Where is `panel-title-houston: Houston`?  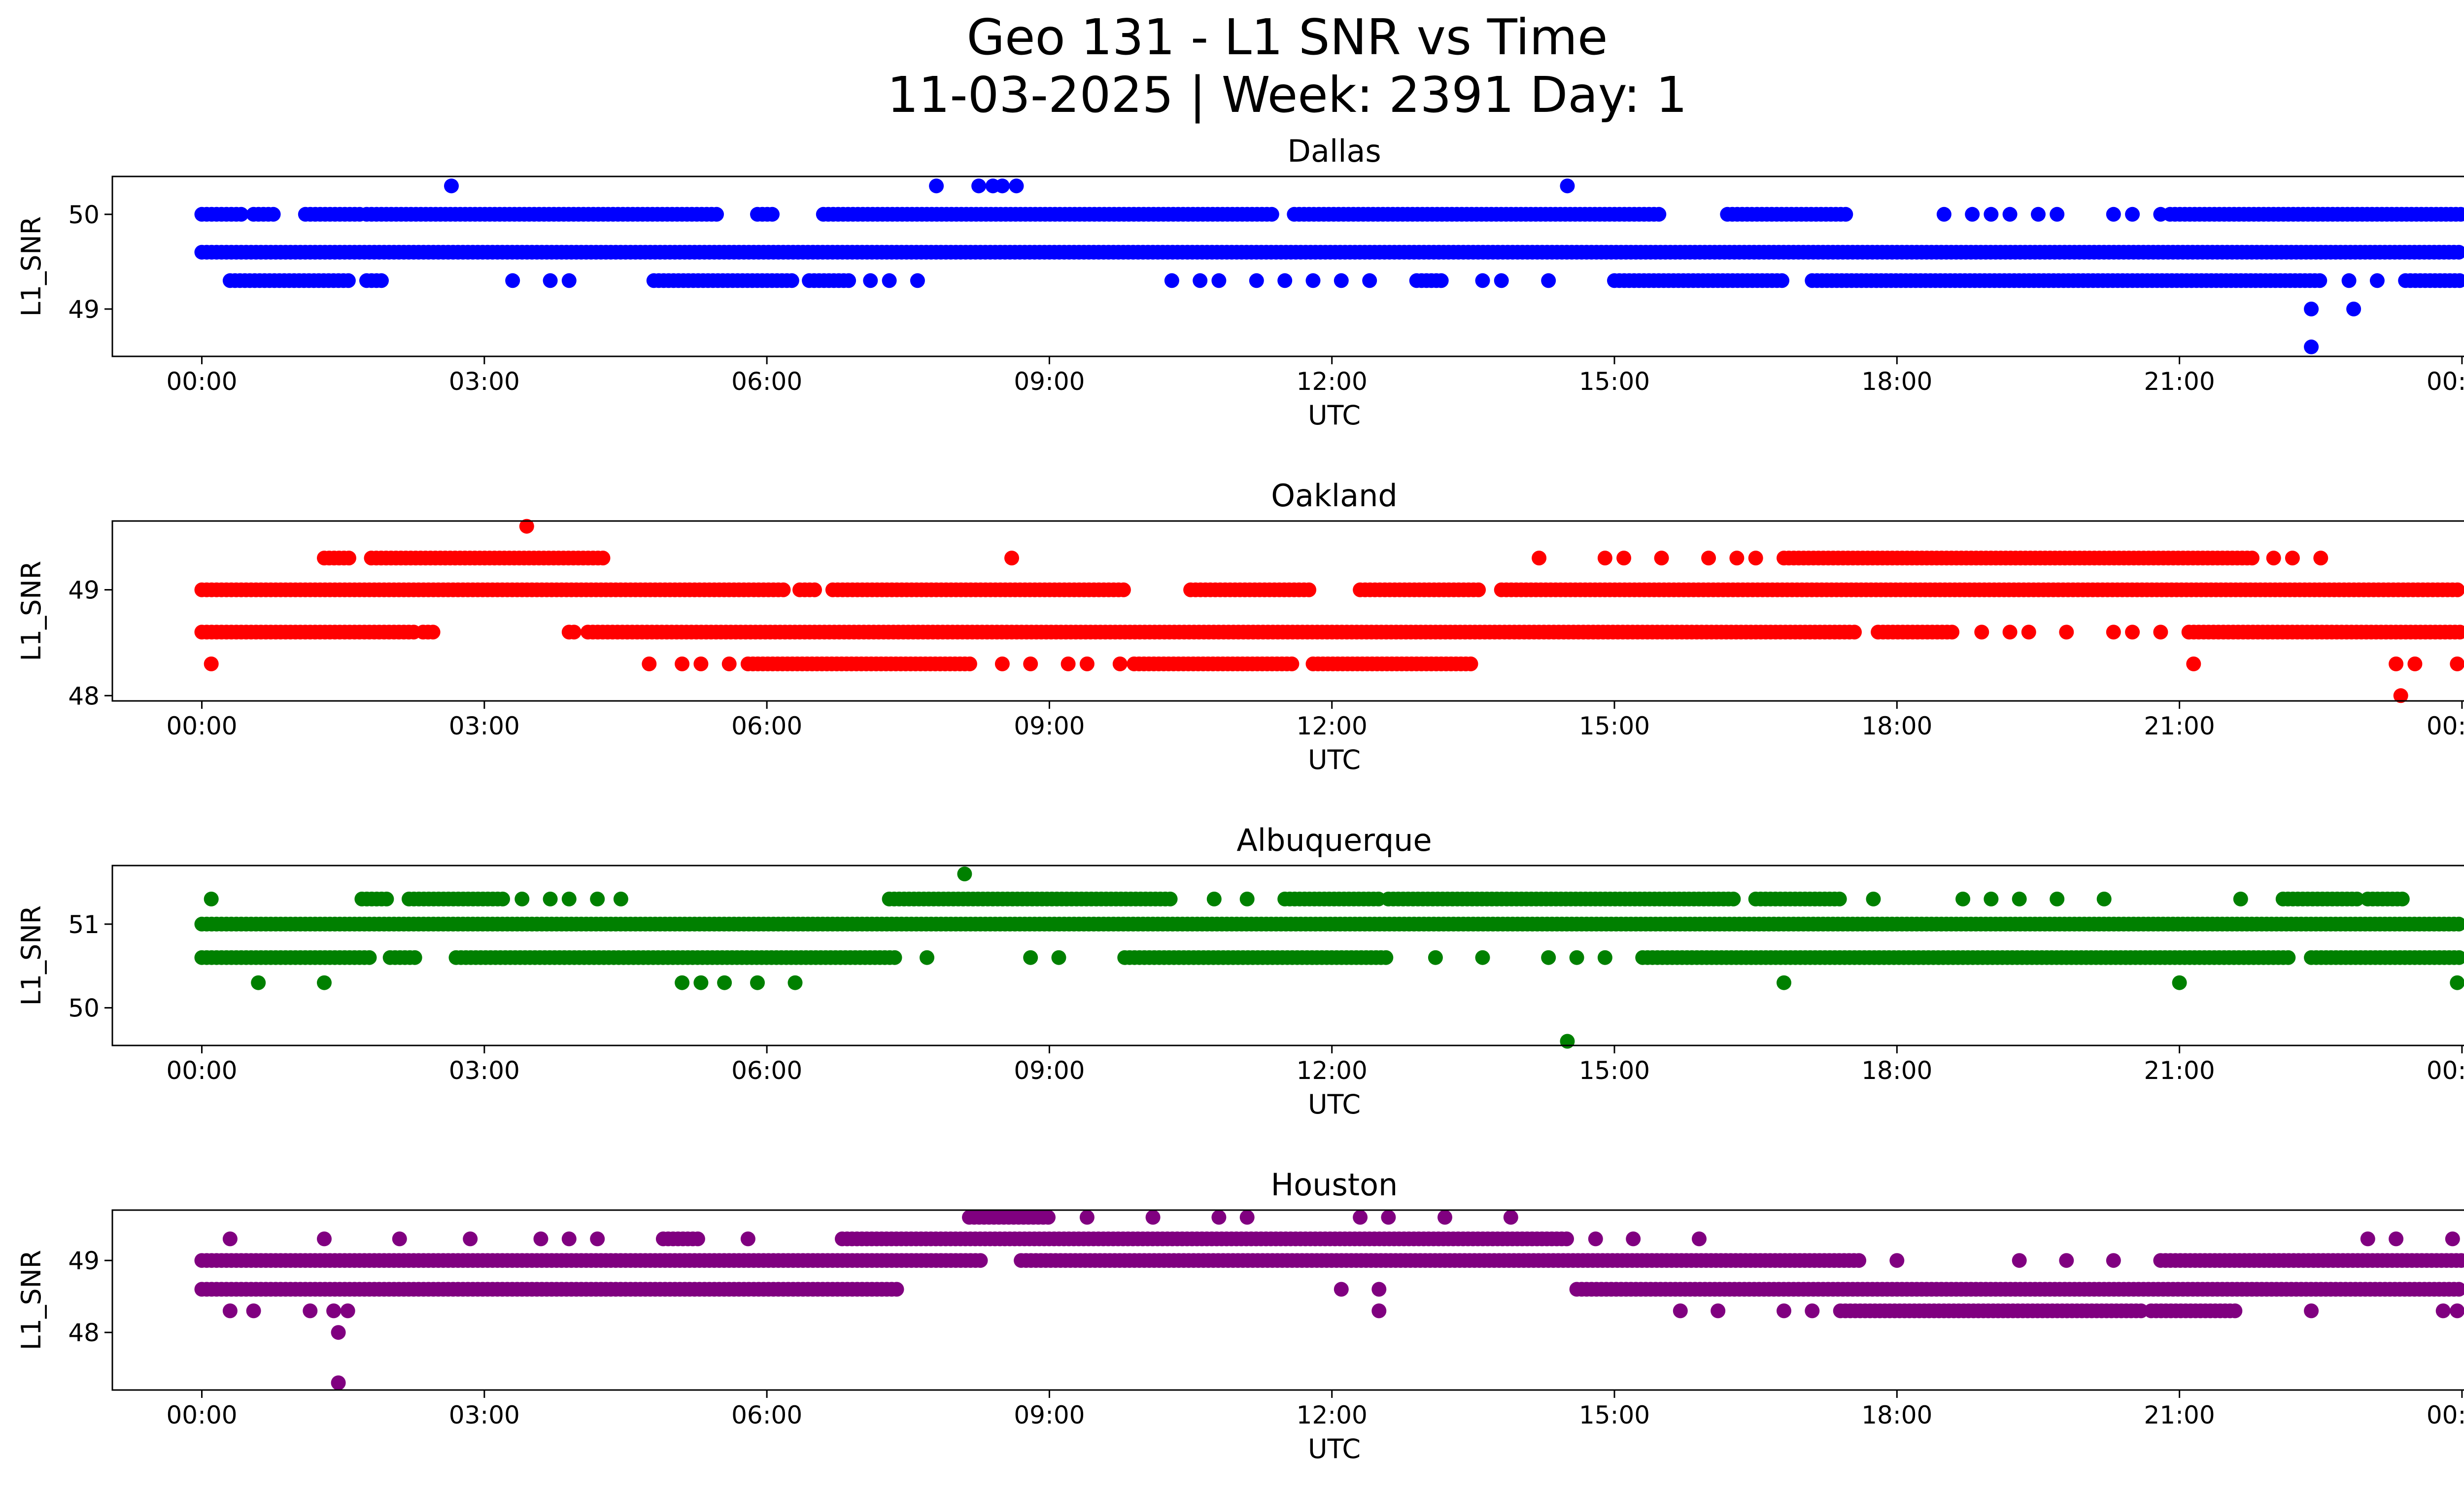
panel-title-houston: Houston is located at coordinates (1334, 1185).